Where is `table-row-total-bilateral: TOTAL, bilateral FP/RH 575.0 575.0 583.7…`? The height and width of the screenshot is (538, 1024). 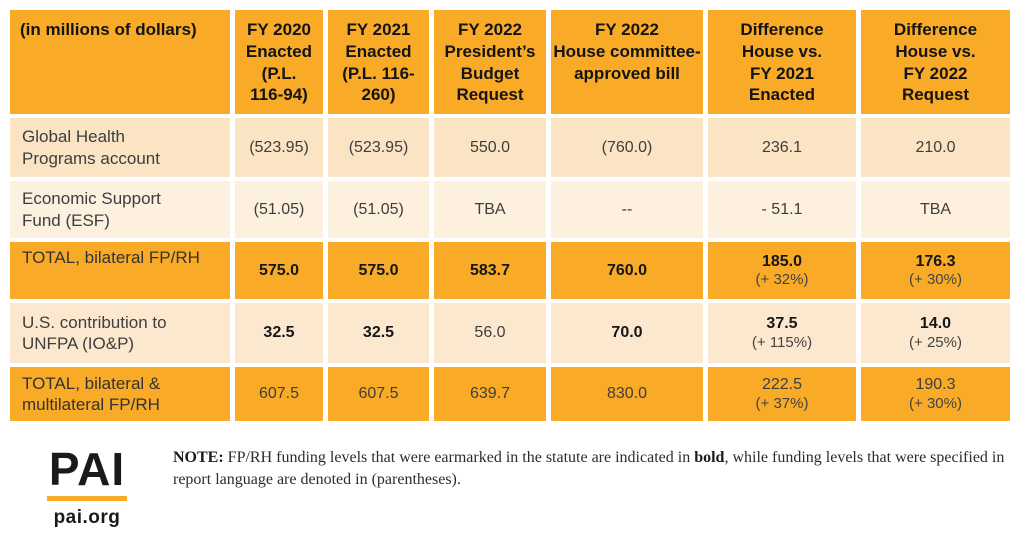 table-row-total-bilateral: TOTAL, bilateral FP/RH 575.0 575.0 583.7… is located at coordinates (510, 270).